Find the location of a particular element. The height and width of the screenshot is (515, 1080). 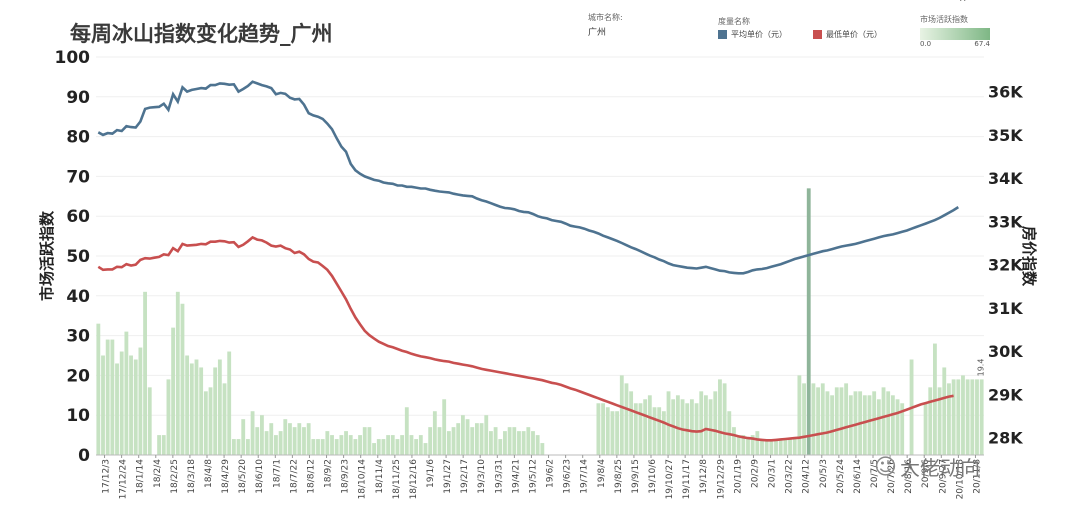

x-tick-label: 17/12/24 is located at coordinates (124, 479).